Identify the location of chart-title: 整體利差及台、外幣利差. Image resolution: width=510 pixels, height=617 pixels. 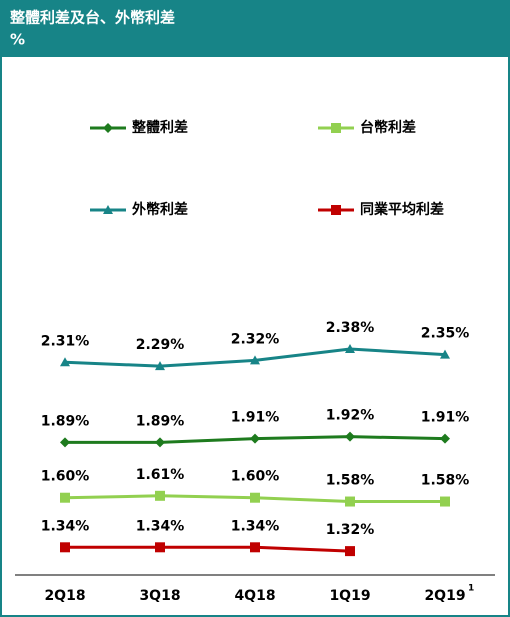
(92, 18).